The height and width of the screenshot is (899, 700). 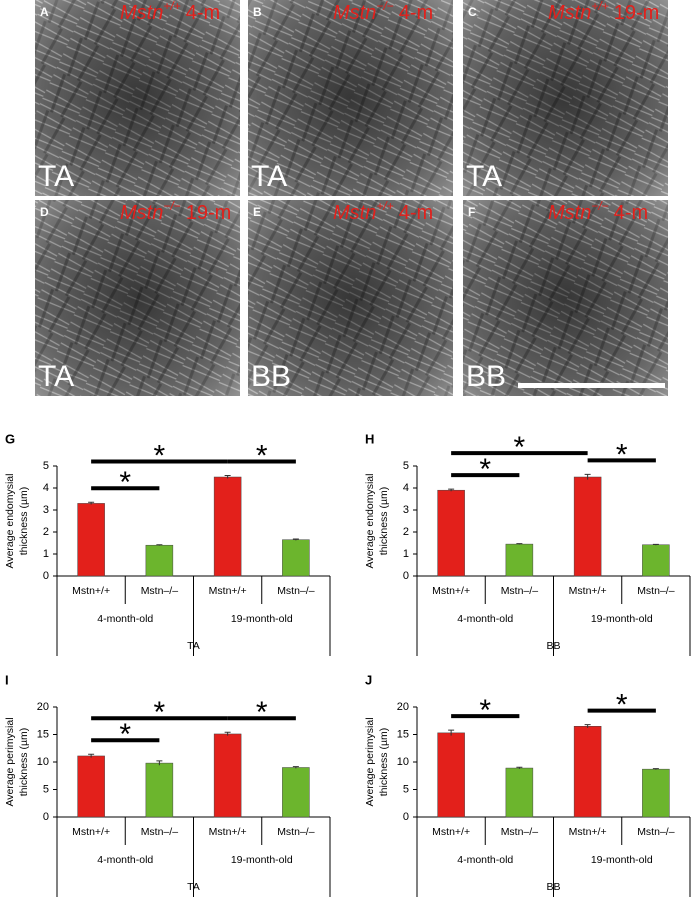 What do you see at coordinates (406, 510) in the screenshot?
I see `y-tick-label: 3` at bounding box center [406, 510].